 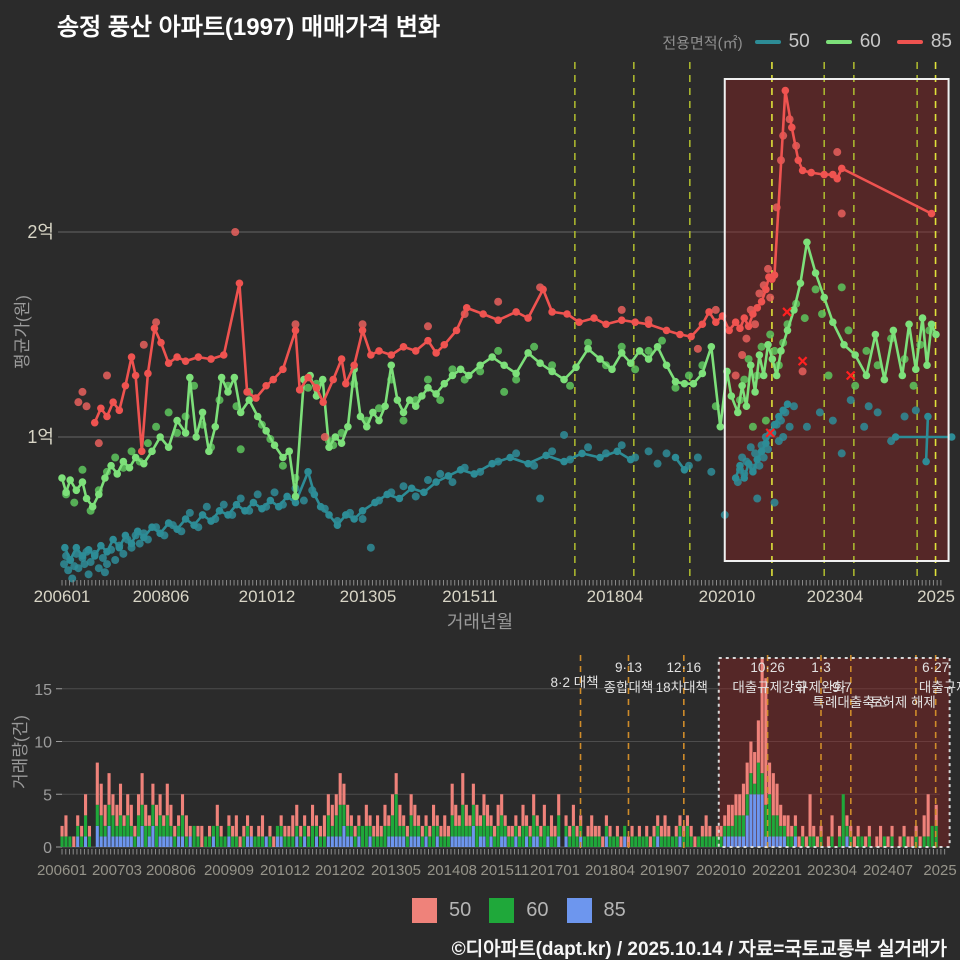 What do you see at coordinates (43, 743) in the screenshot?
I see `volume-y-tick-label: 10` at bounding box center [43, 743].